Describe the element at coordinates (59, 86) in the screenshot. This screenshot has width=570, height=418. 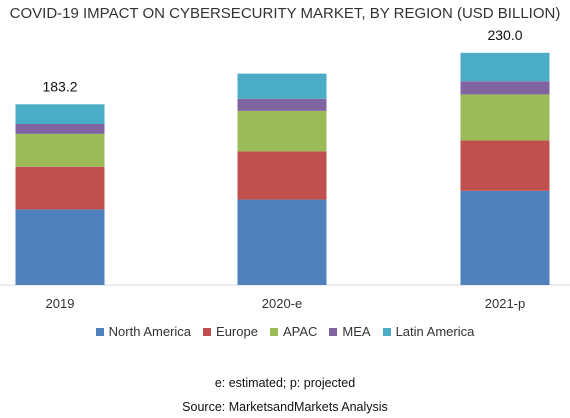
I see `total-label-2019: 183.2` at that location.